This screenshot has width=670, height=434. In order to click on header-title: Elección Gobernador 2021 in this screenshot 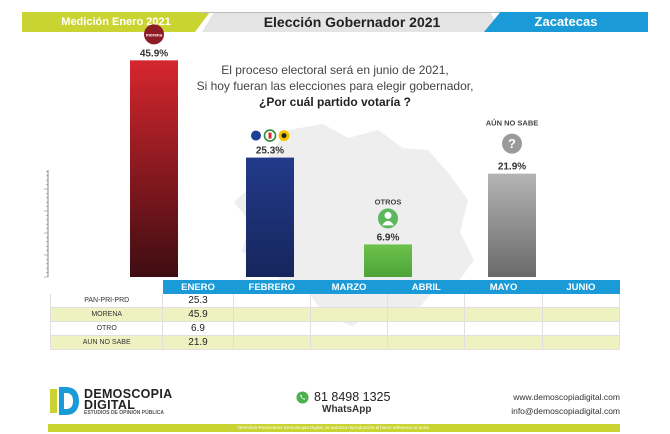, I will do `click(352, 22)`.